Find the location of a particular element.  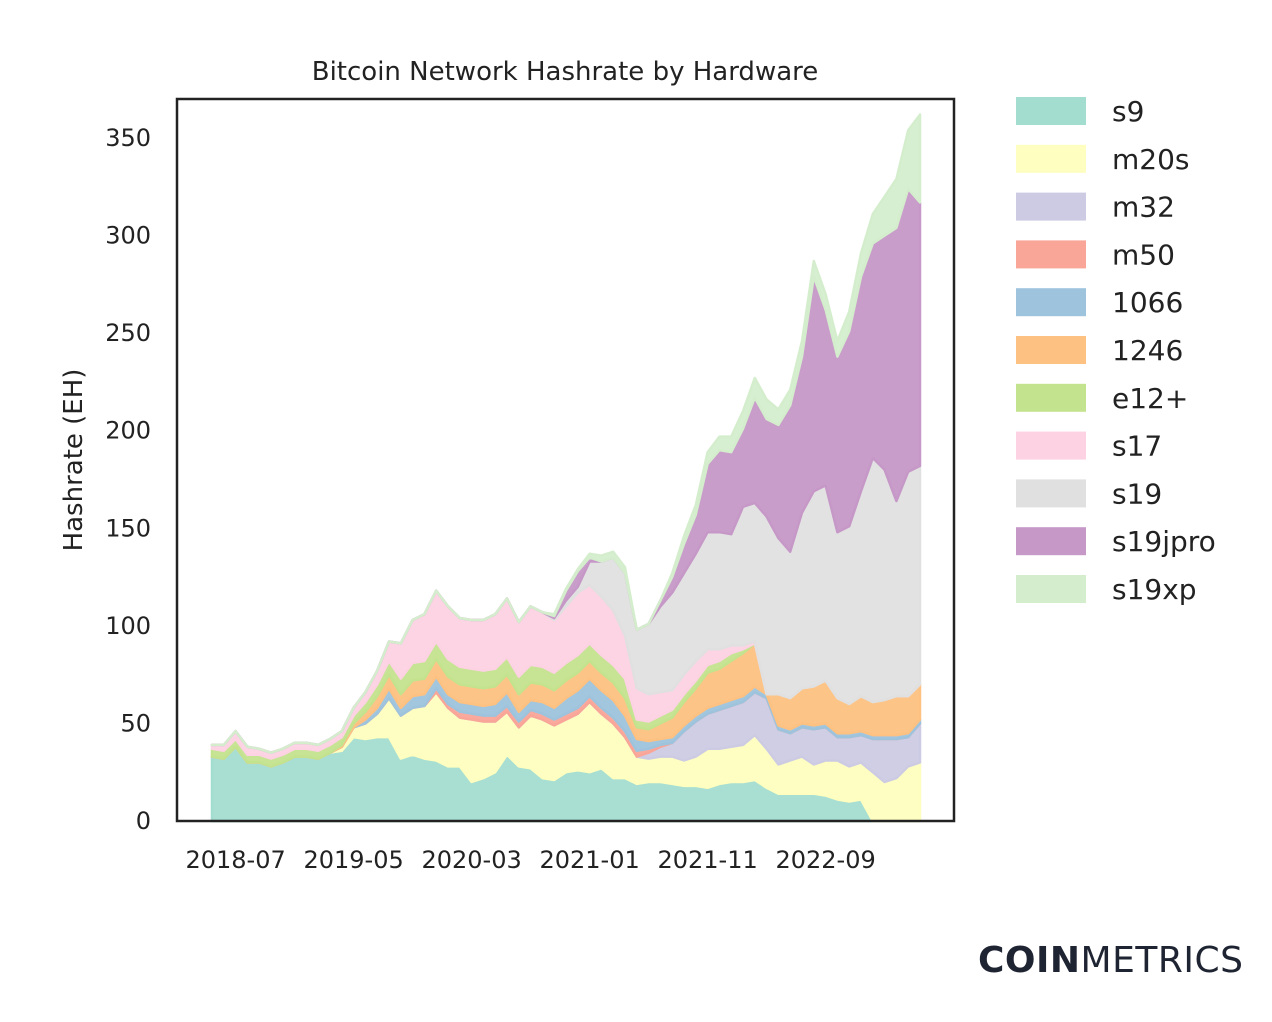

y-tick-label: 150 is located at coordinates (128, 528).